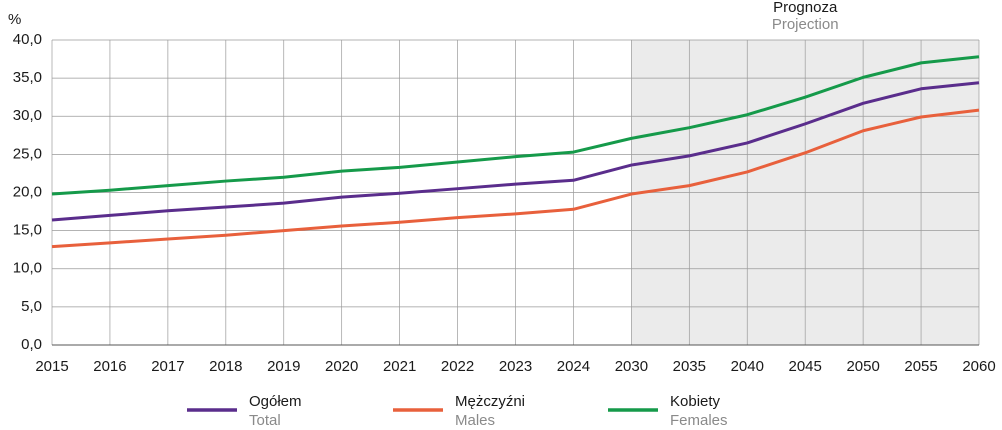  What do you see at coordinates (27, 153) in the screenshot?
I see `y-tick-label: 25,0` at bounding box center [27, 153].